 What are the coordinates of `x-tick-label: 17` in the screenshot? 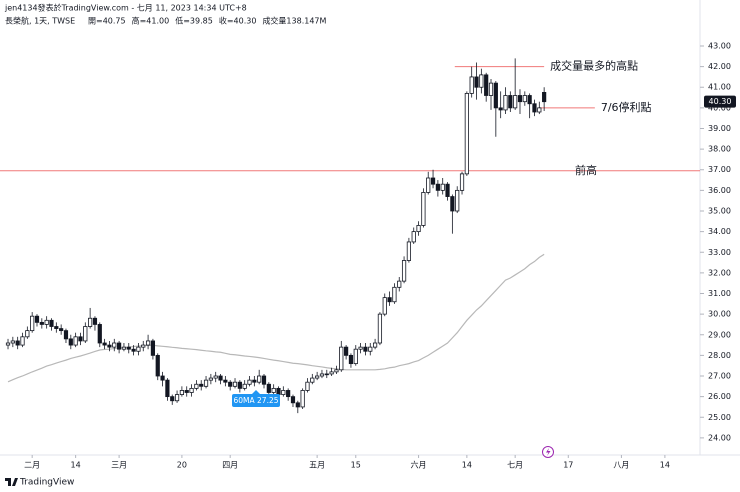 It's located at (568, 465).